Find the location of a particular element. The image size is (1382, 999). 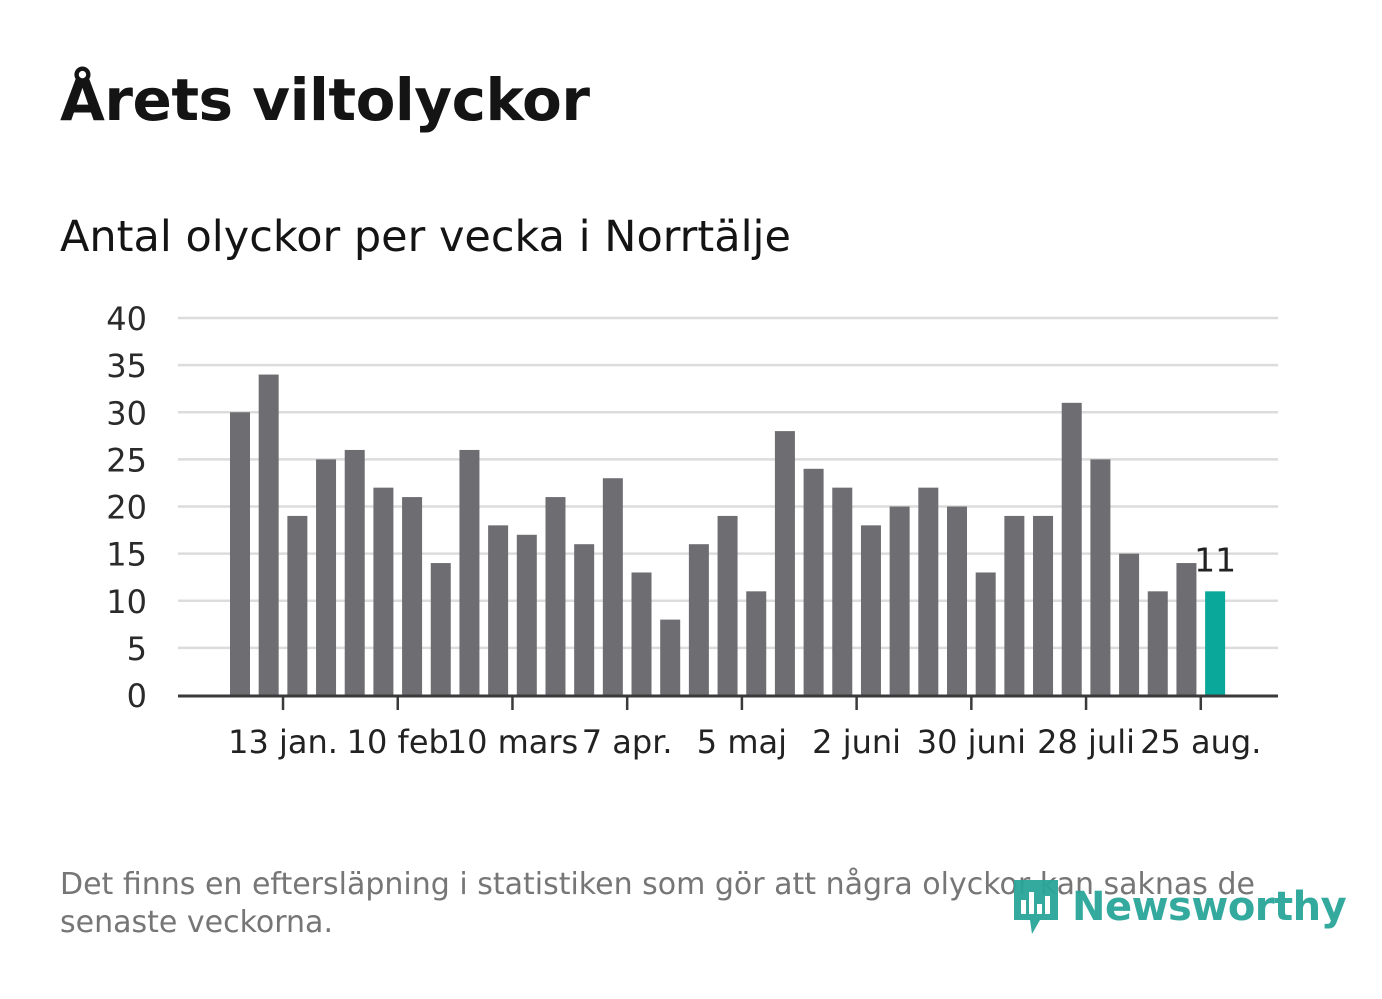

bar-chart-badge-icon is located at coordinates (1036, 907).